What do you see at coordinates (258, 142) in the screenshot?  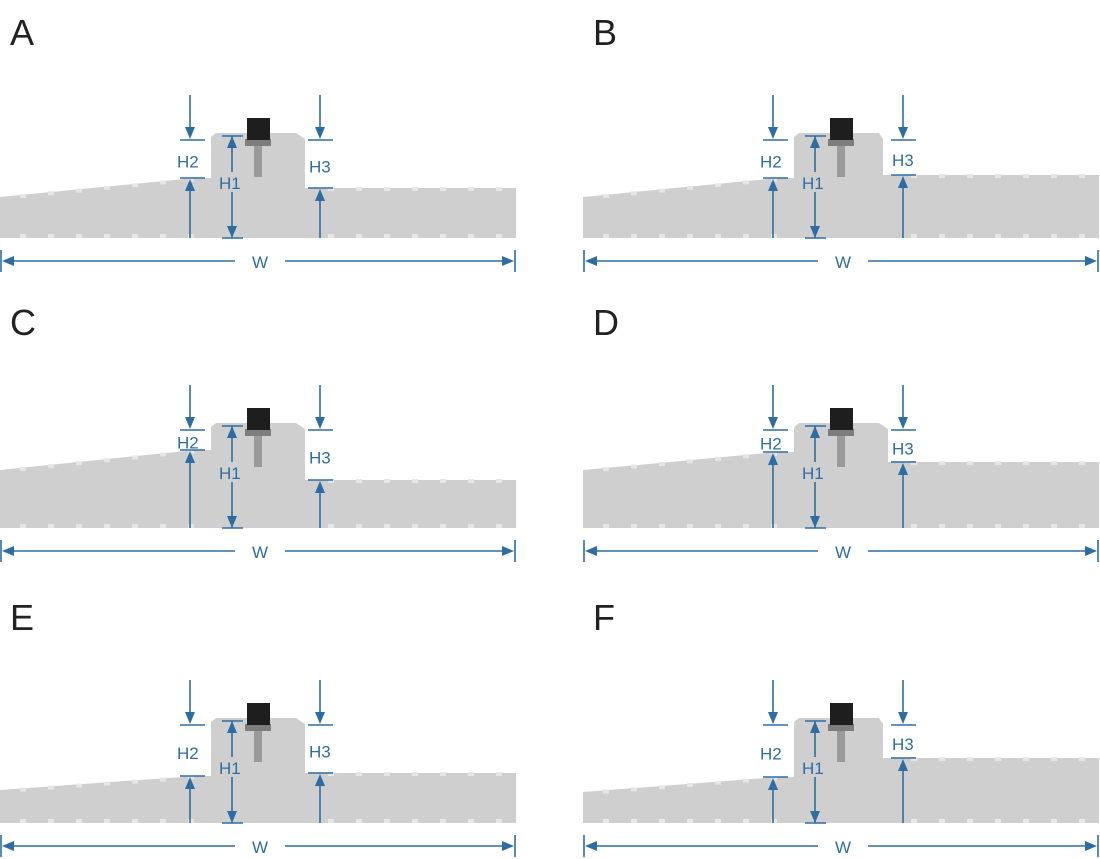 I see `panel: A H2 H1 H3 W` at bounding box center [258, 142].